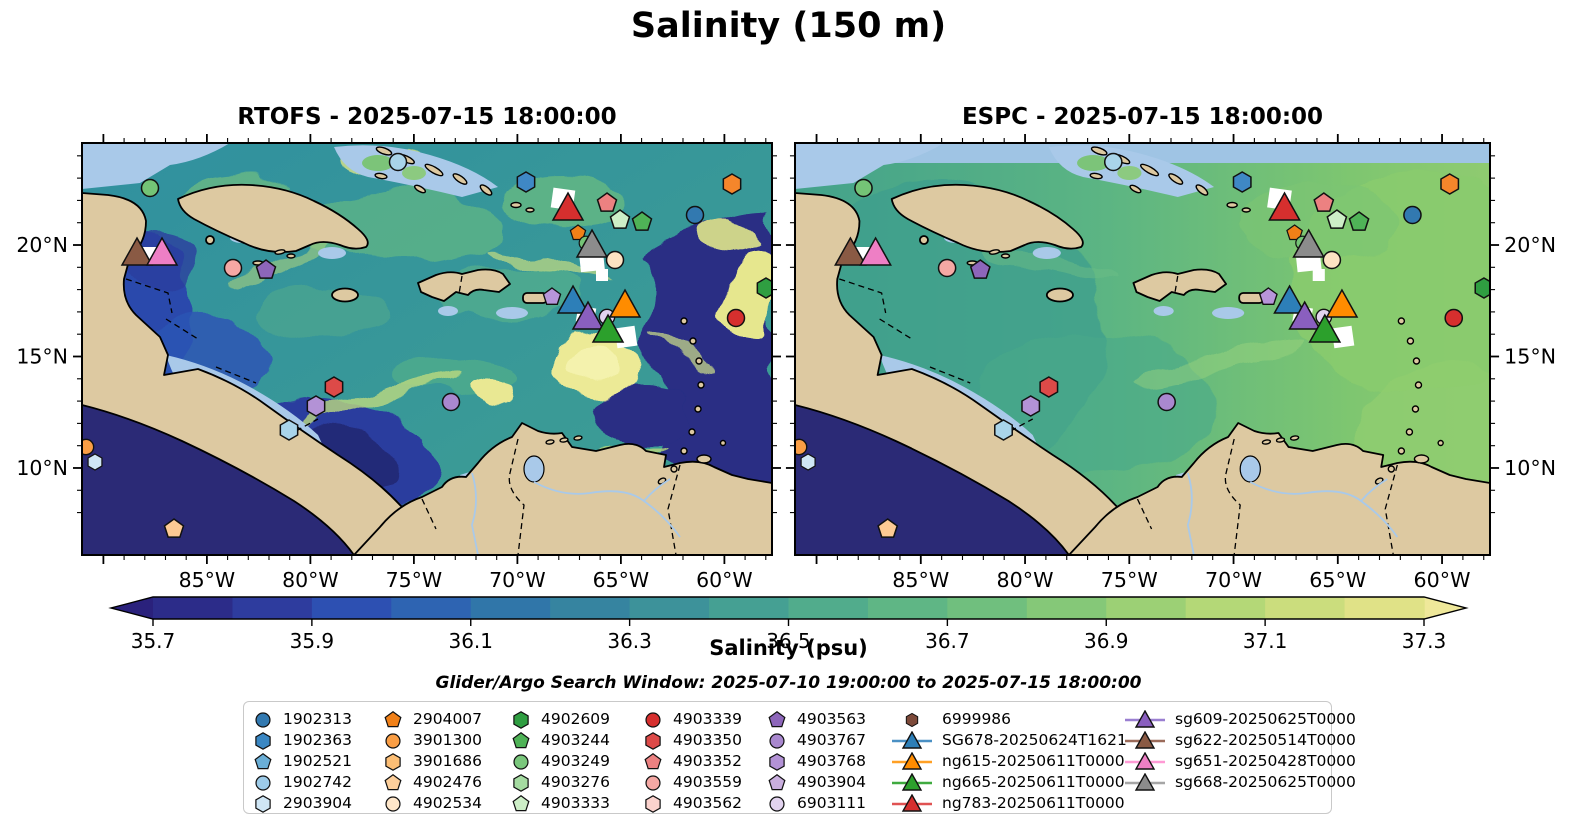  I want to click on legend-item: 6903111, so click(815, 803).